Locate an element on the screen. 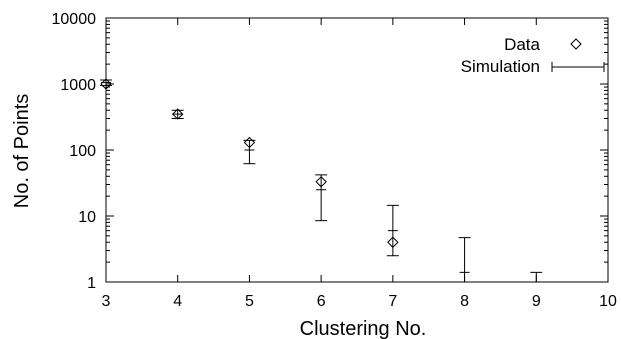 This screenshot has height=339, width=621. y-tick-label: 10000 is located at coordinates (74, 19).